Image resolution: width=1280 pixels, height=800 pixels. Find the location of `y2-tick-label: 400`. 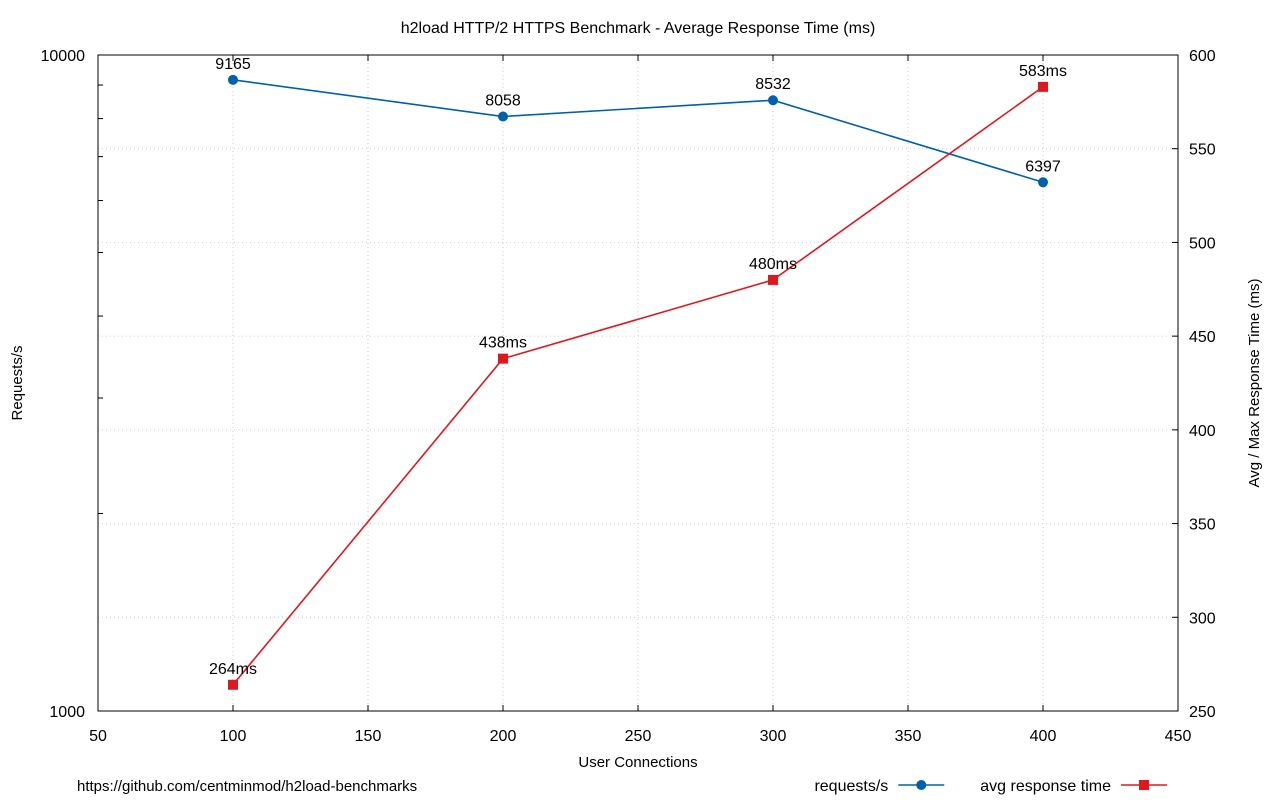

y2-tick-label: 400 is located at coordinates (1202, 431).